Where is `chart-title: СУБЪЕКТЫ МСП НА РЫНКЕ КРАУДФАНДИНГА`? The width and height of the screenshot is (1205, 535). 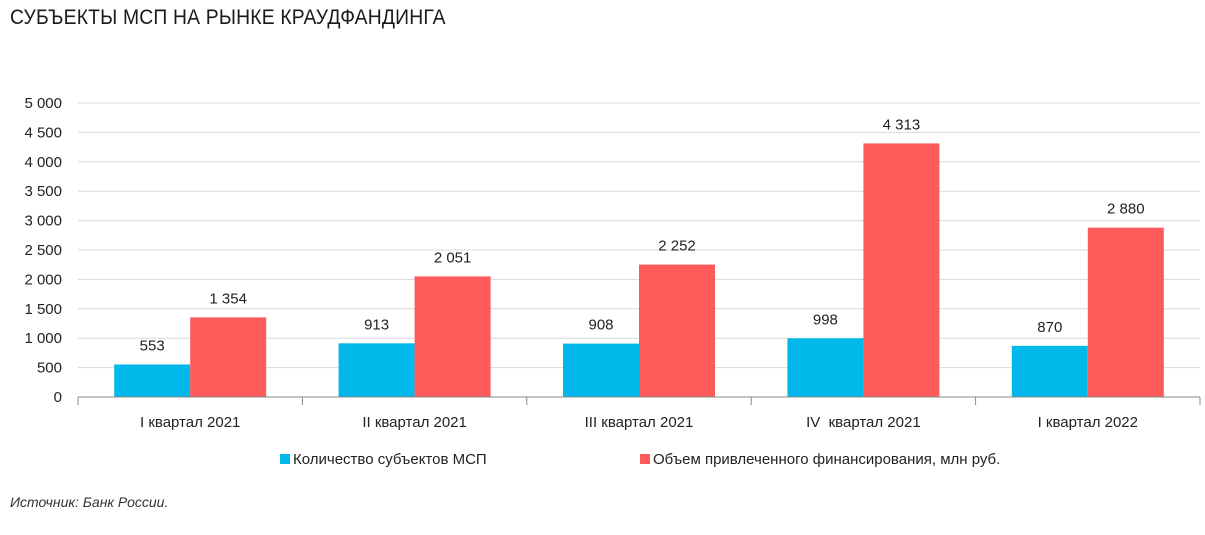
chart-title: СУБЪЕКТЫ МСП НА РЫНКЕ КРАУДФАНДИНГА is located at coordinates (228, 17).